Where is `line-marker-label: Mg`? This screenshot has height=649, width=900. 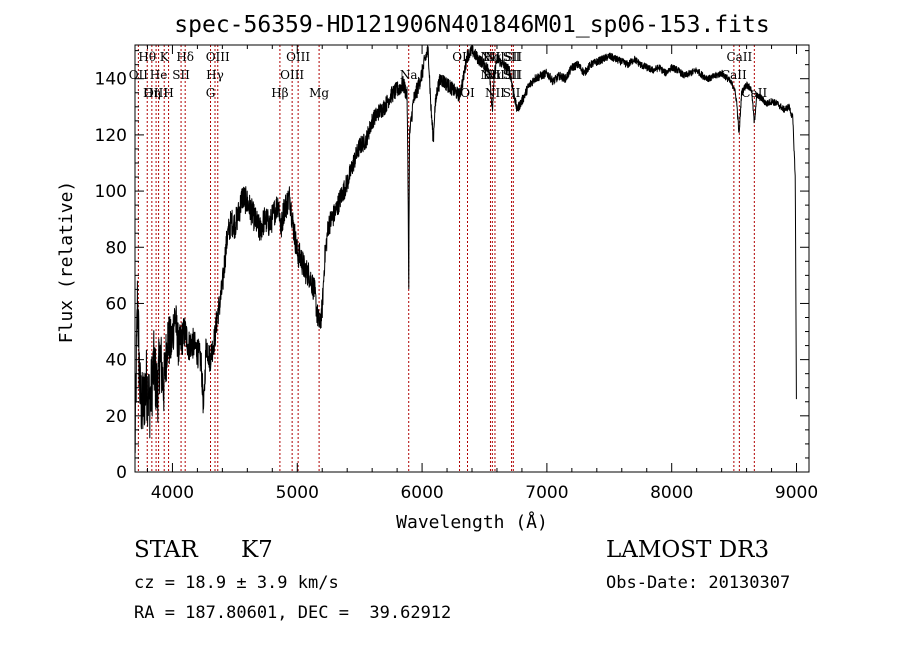 line-marker-label: Mg is located at coordinates (319, 93).